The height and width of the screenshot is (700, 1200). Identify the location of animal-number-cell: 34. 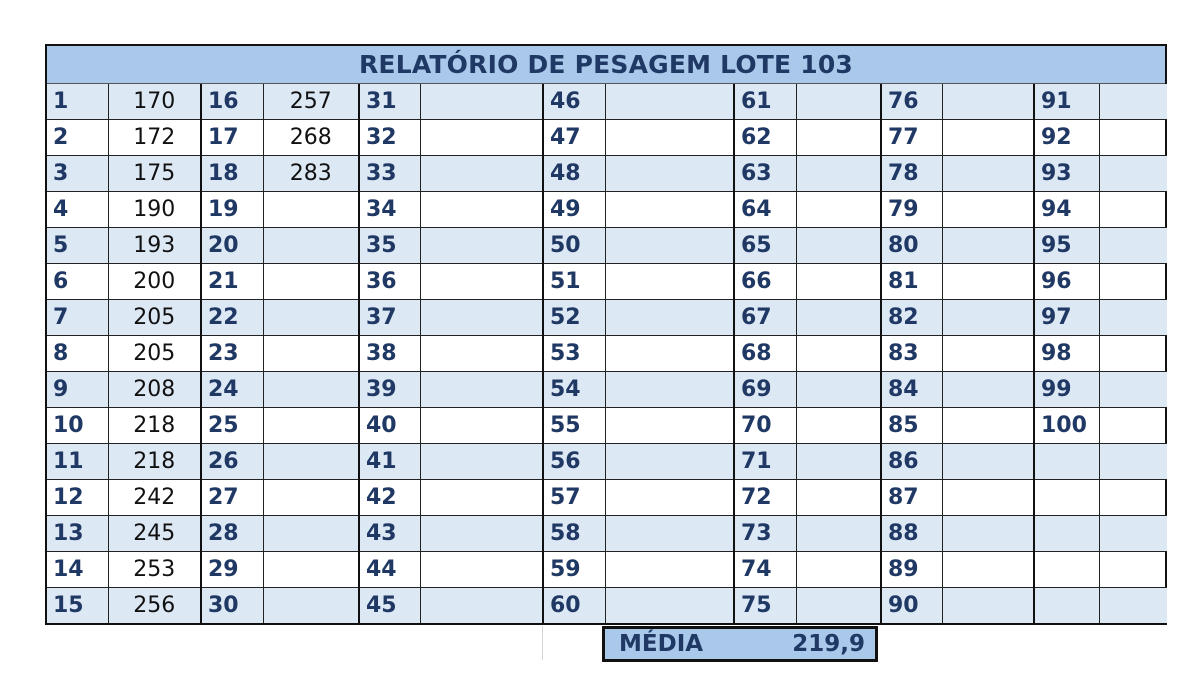
(390, 209).